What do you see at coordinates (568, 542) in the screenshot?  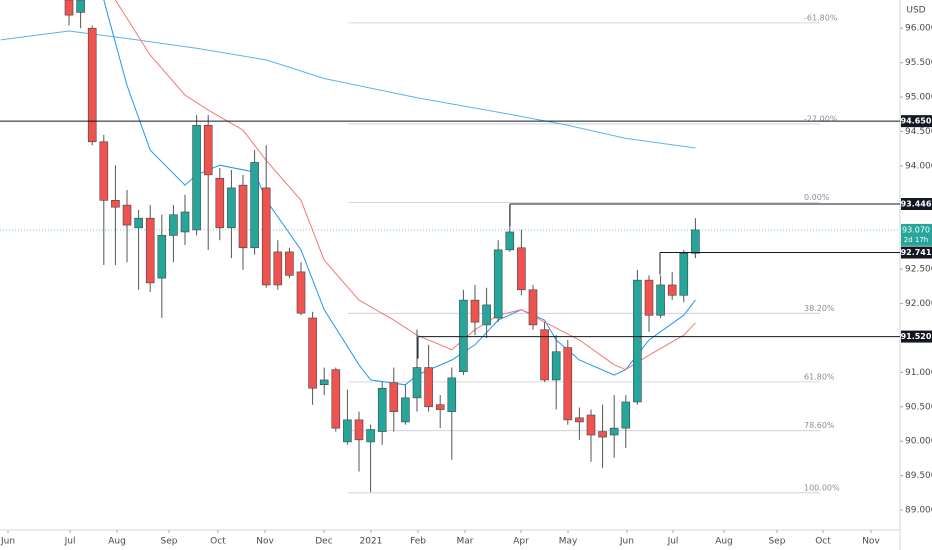 I see `x-tick-label: May` at bounding box center [568, 542].